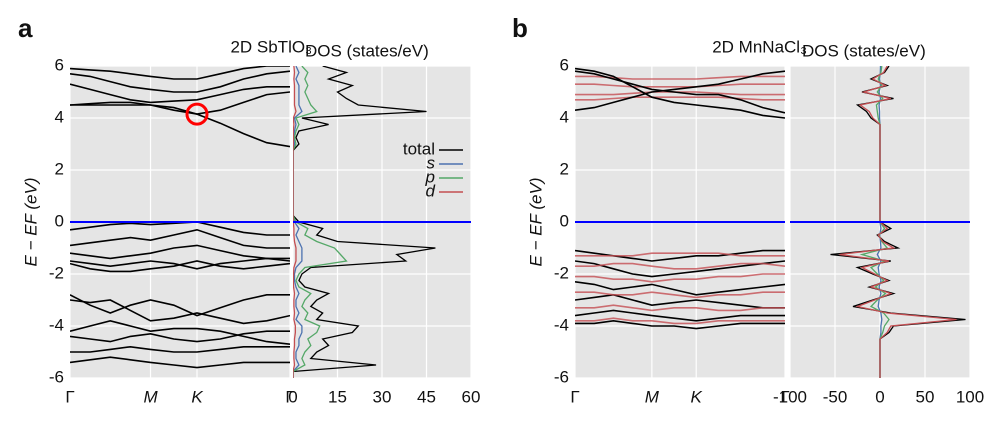 The image size is (992, 424). I want to click on x-tick-label: -50, so click(835, 396).